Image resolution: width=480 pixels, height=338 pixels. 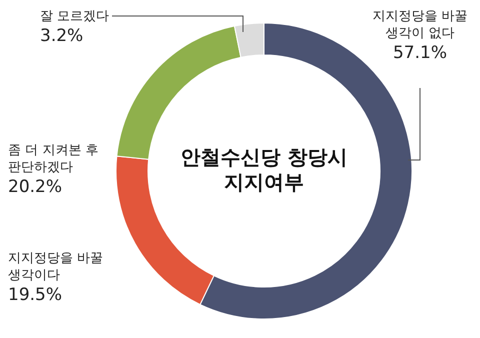 What do you see at coordinates (420, 53) in the screenshot?
I see `data-label: 57.1%` at bounding box center [420, 53].